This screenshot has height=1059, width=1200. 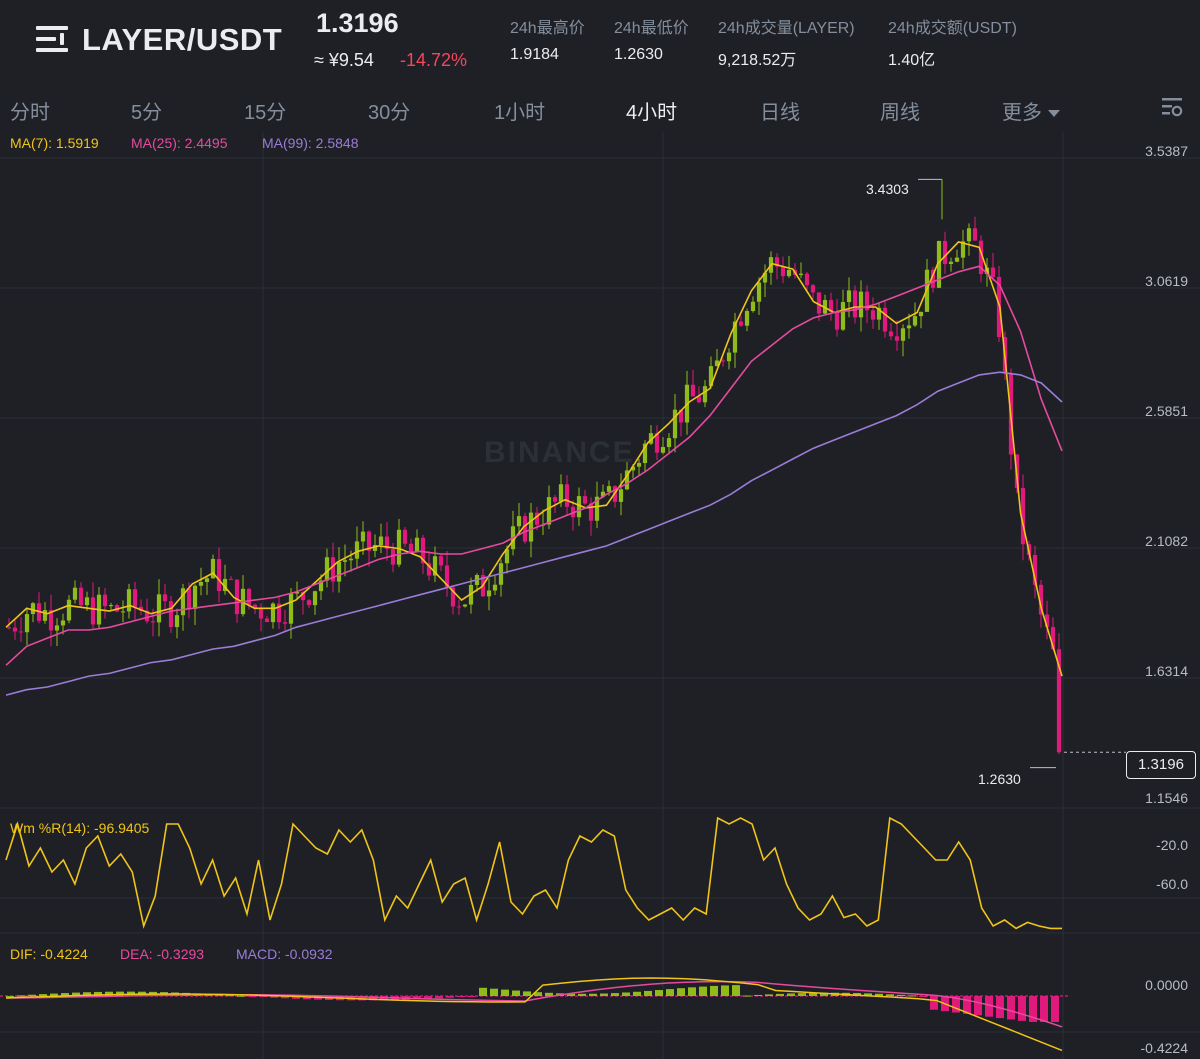 I want to click on chevron-down-icon, so click(x=1054, y=114).